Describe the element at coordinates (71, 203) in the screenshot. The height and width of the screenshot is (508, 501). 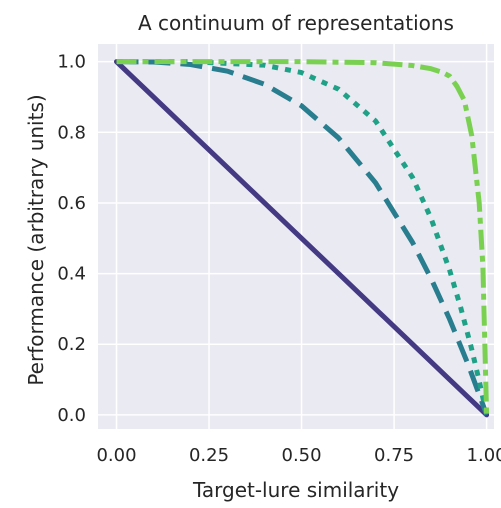
I see `y-tick-label: 0.6` at that location.